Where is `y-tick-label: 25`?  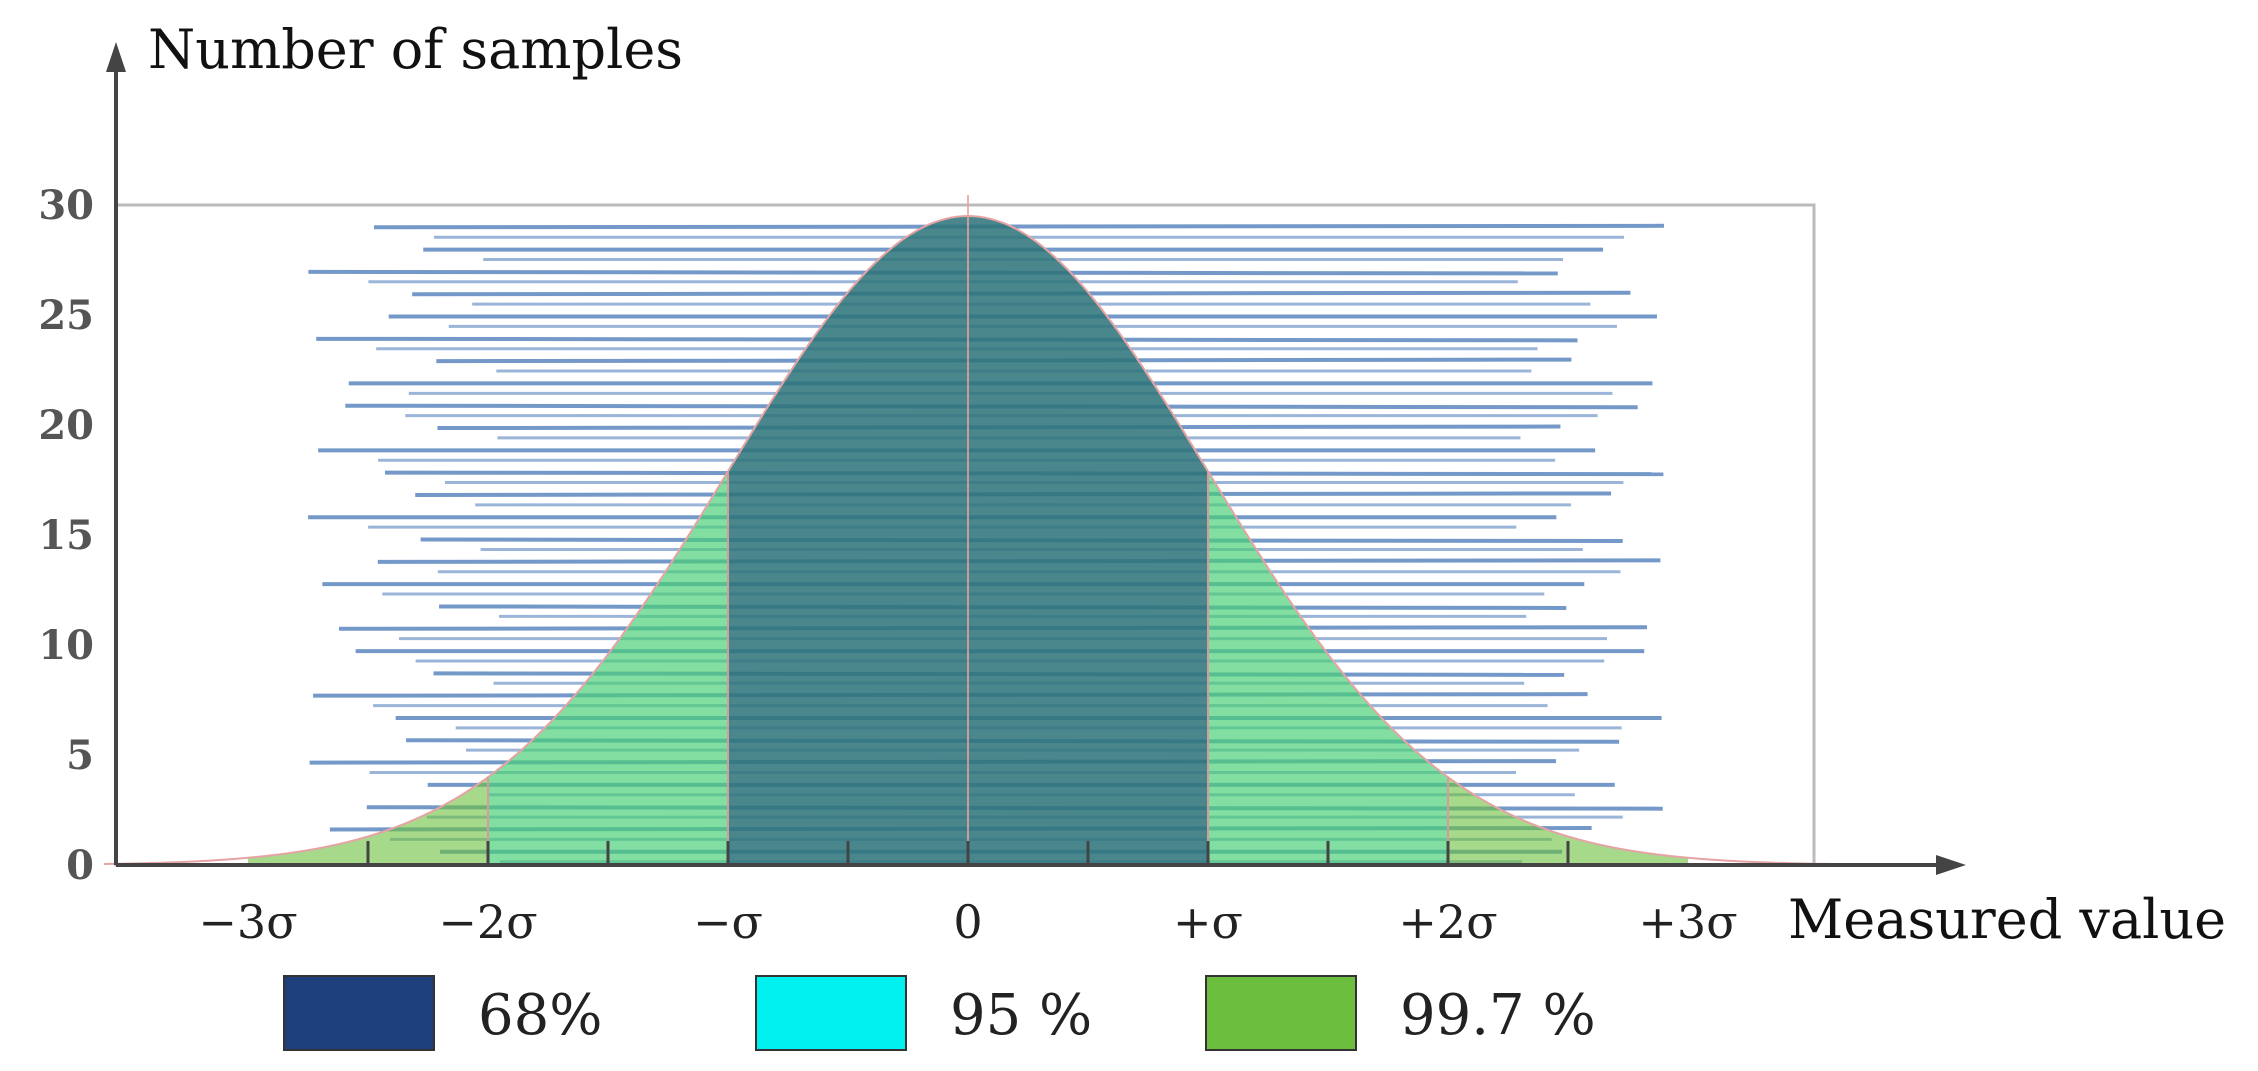
y-tick-label: 25 is located at coordinates (66, 315).